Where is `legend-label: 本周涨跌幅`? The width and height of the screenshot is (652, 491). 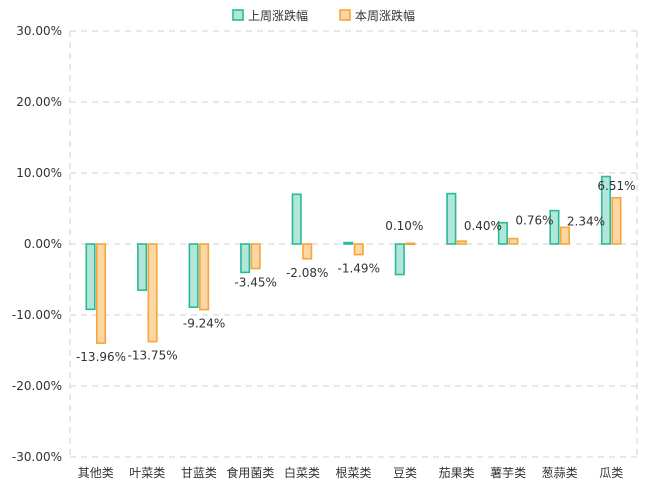 legend-label: 本周涨跌幅 is located at coordinates (385, 15).